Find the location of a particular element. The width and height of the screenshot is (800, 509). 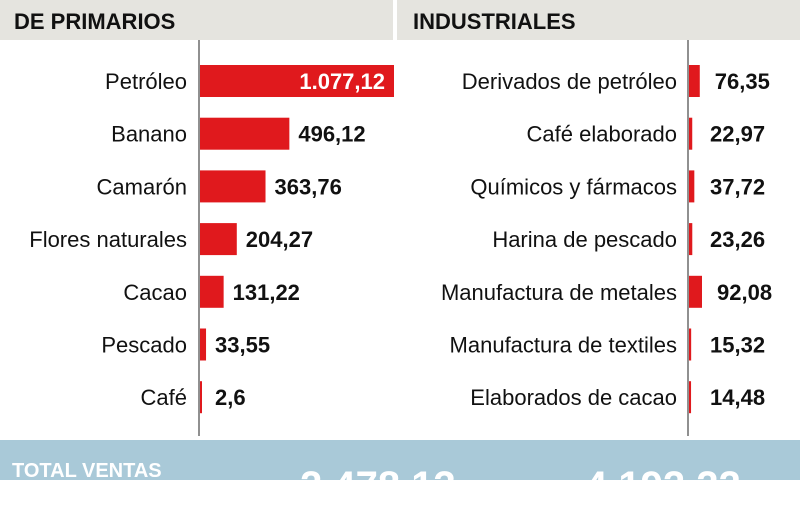

industriales-category-label: Manufactura de textiles is located at coordinates (563, 345).